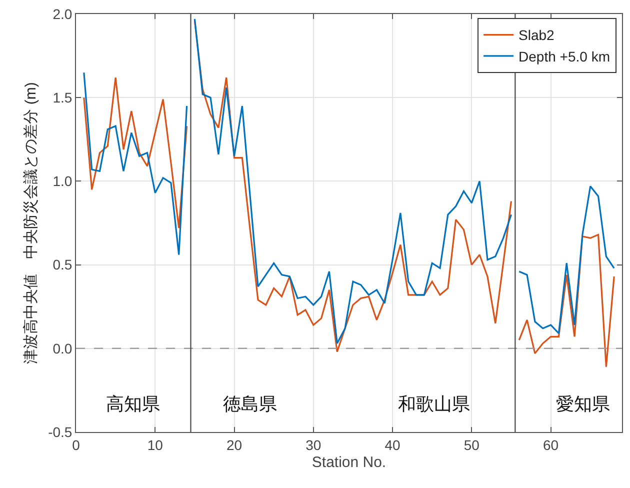 The width and height of the screenshot is (630, 488). What do you see at coordinates (349, 462) in the screenshot?
I see `x-axis-title: Station No.` at bounding box center [349, 462].